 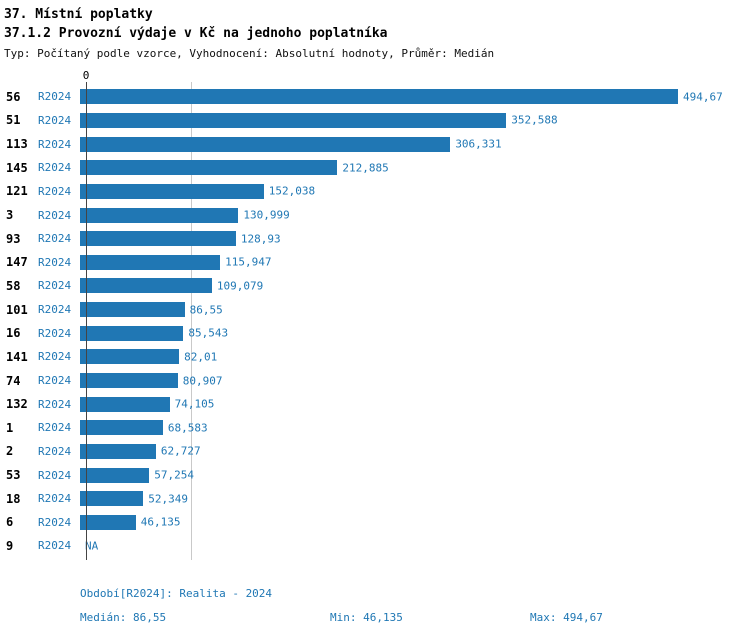 I want to click on chart-row: 16 R2024 85,543, so click(x=375, y=333).